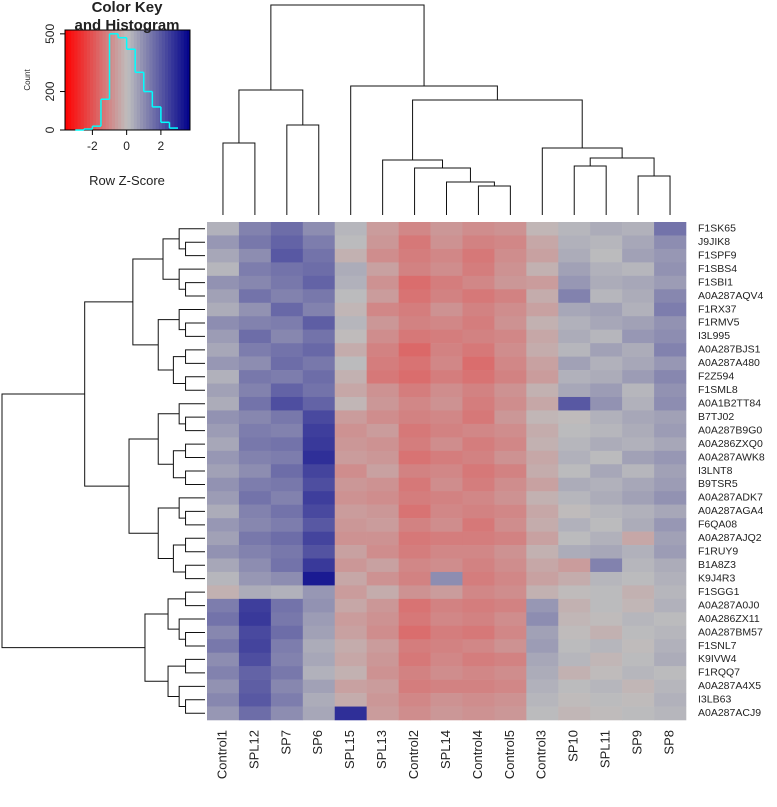 The height and width of the screenshot is (807, 777). What do you see at coordinates (717, 659) in the screenshot?
I see `row-label: K9IVW4` at bounding box center [717, 659].